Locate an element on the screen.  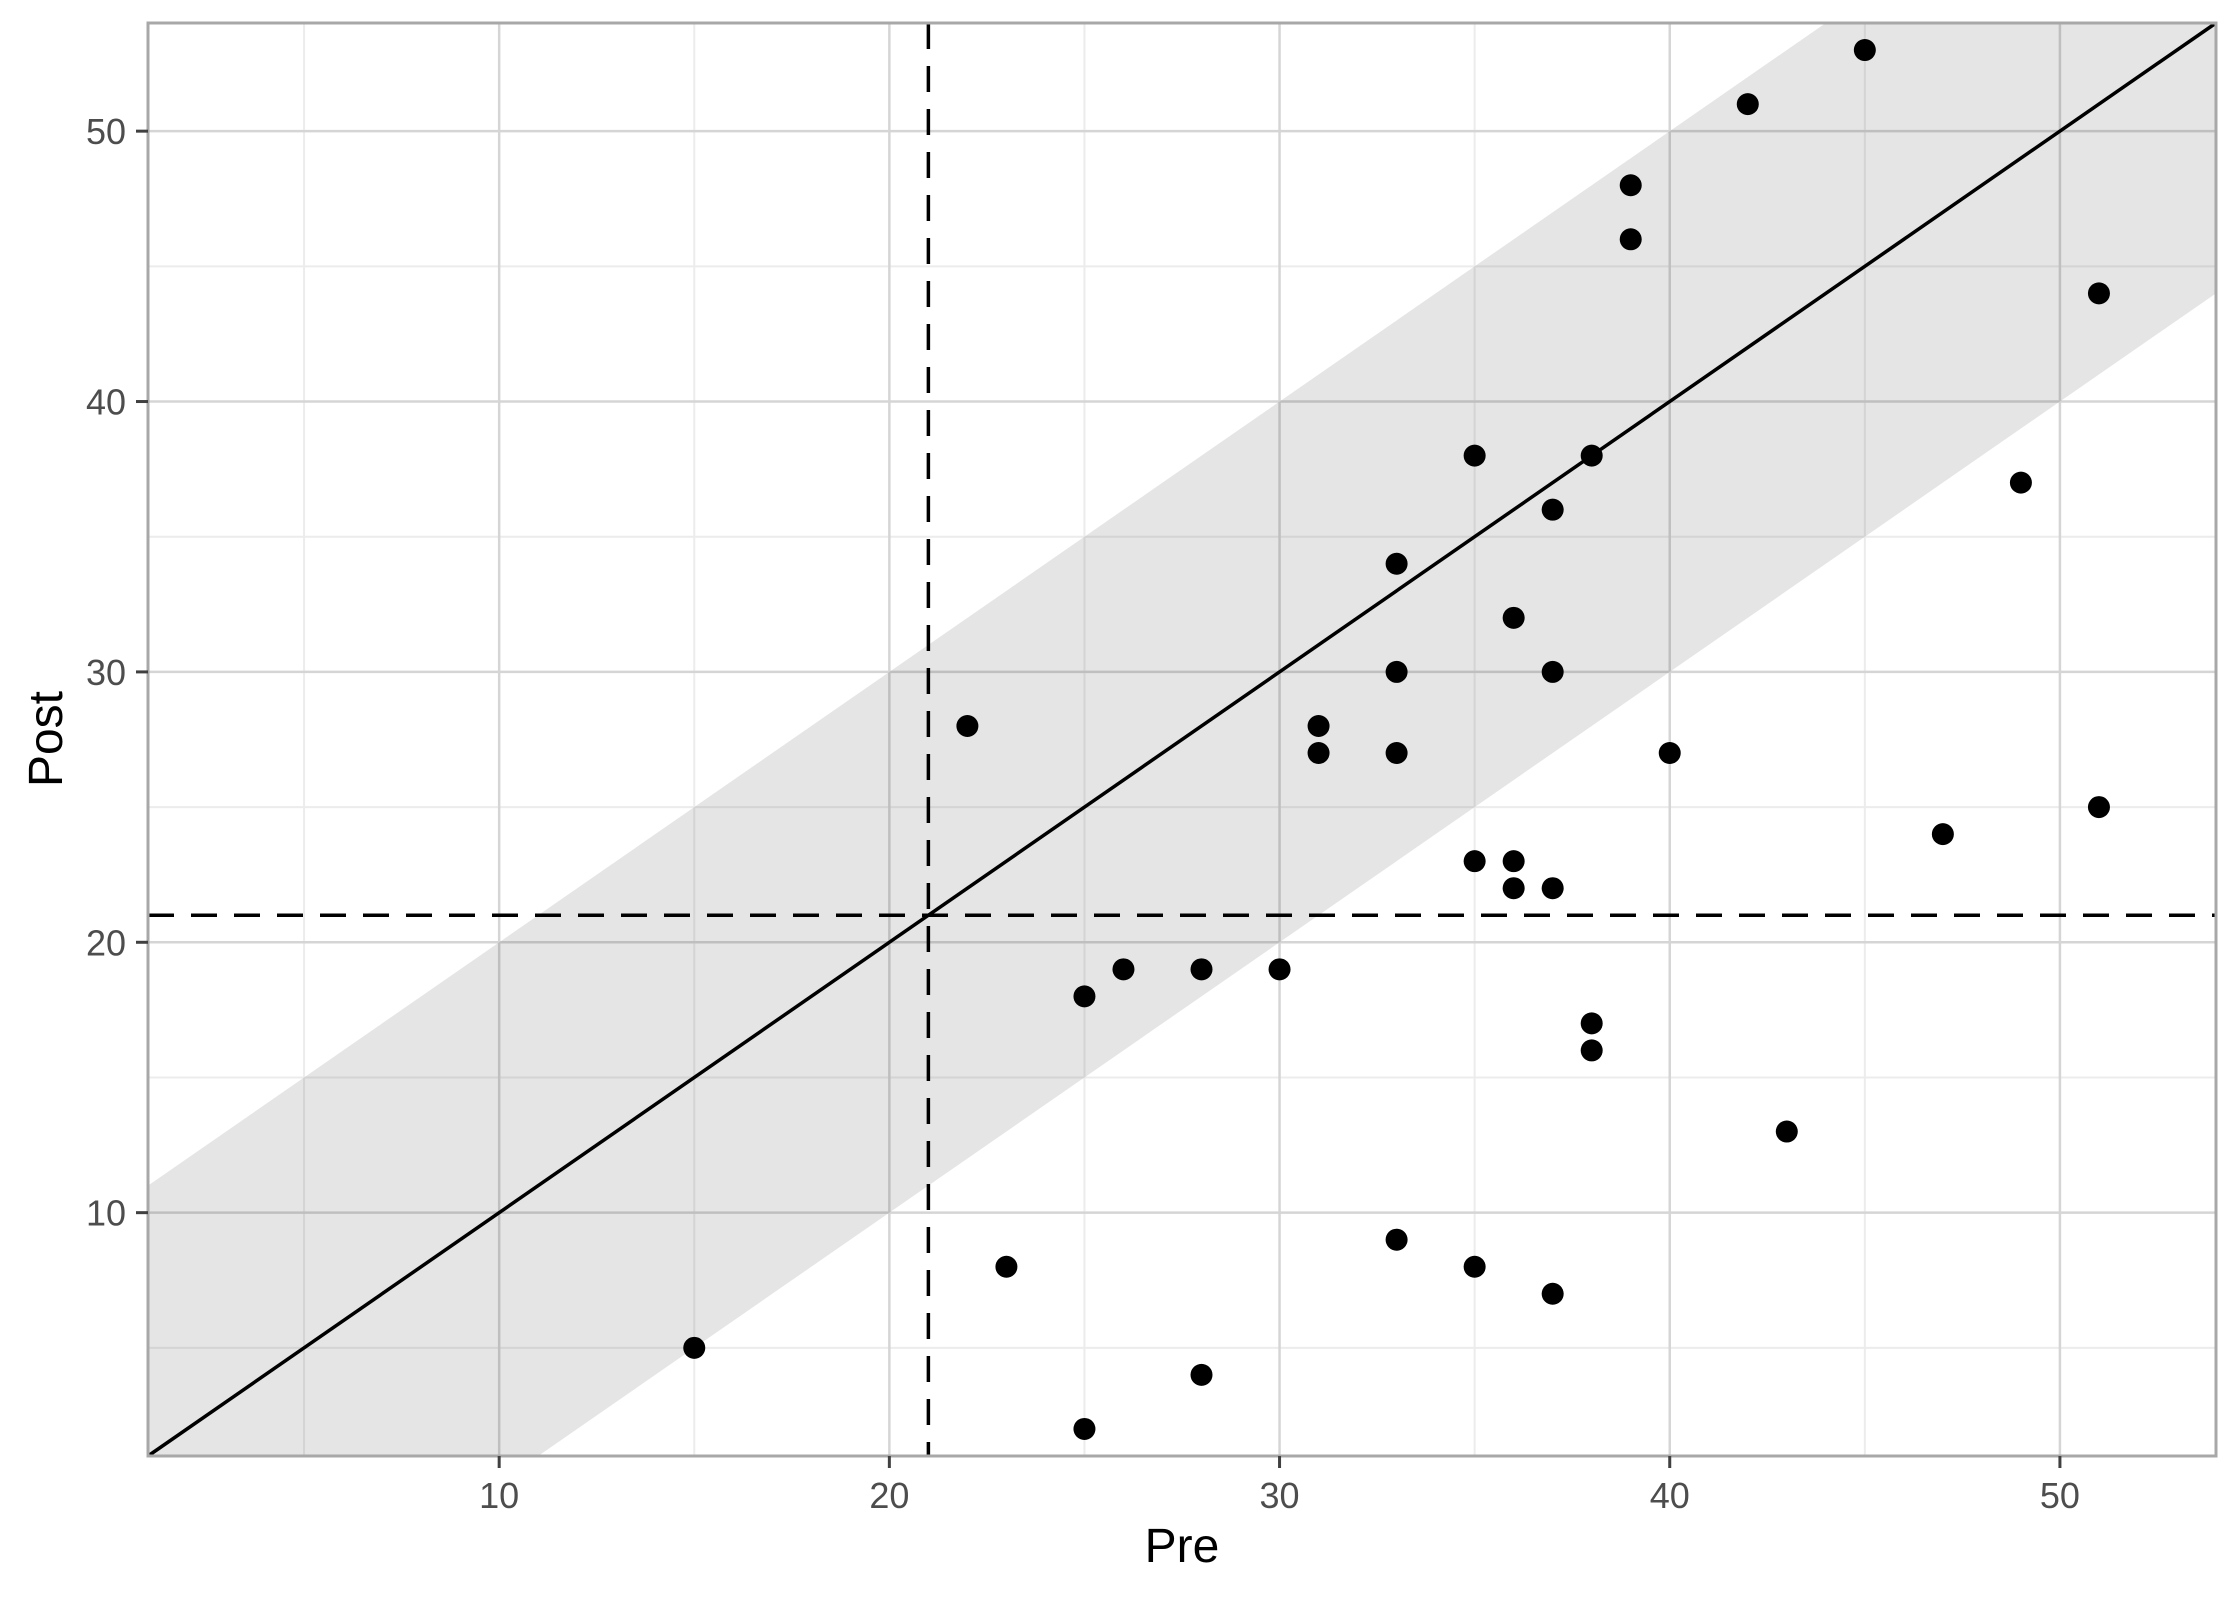
x-tick-label: 10 is located at coordinates (499, 1495).